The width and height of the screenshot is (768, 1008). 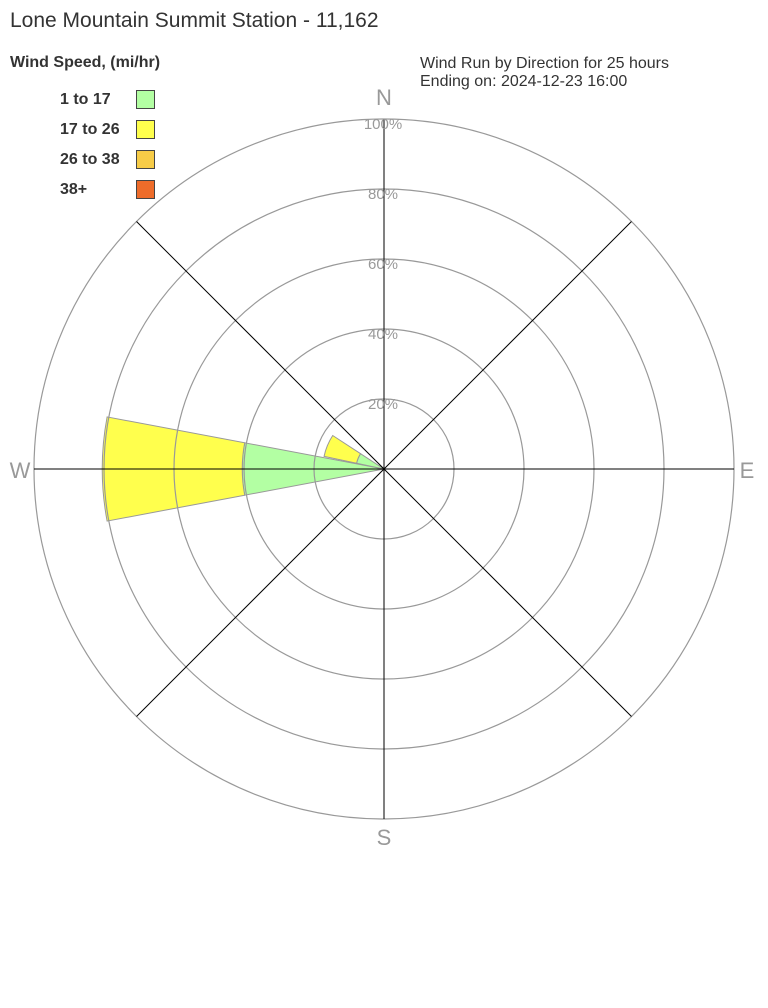 What do you see at coordinates (747, 470) in the screenshot?
I see `compass-label-e: E` at bounding box center [747, 470].